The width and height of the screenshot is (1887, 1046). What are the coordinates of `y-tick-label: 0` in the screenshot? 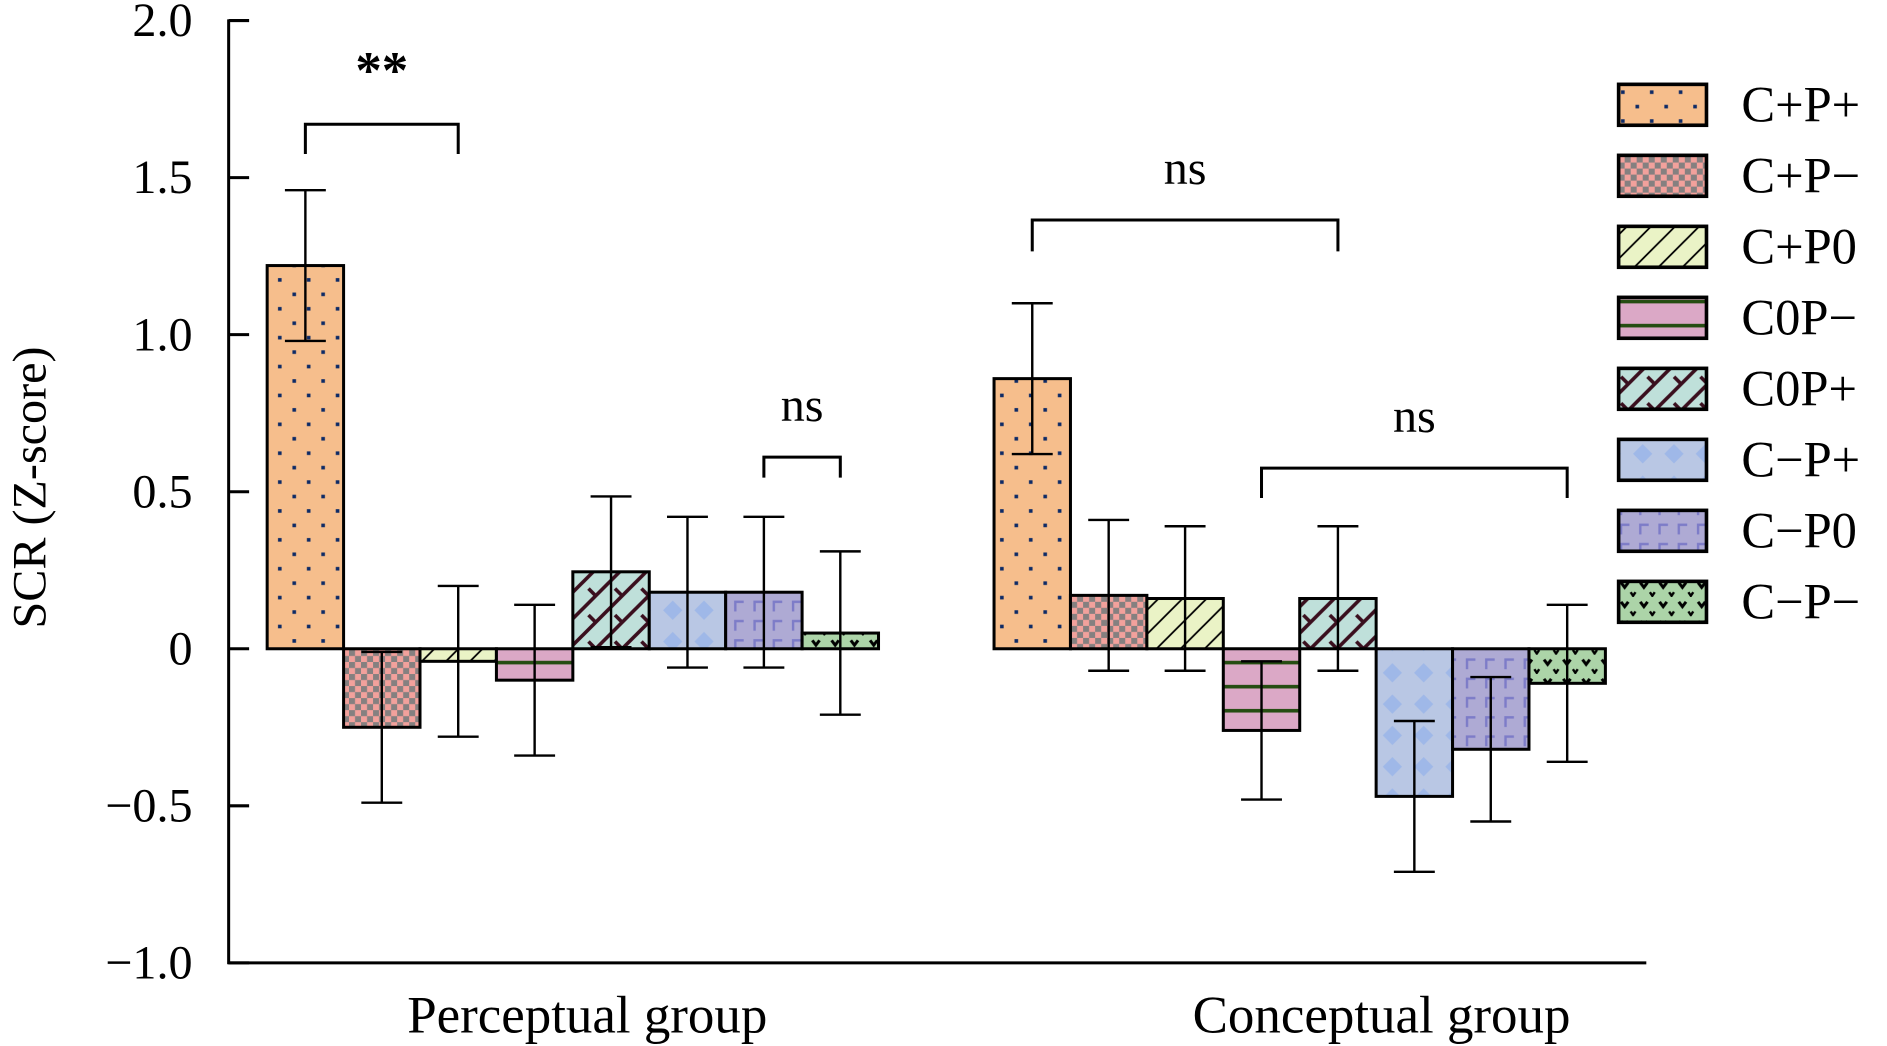 It's located at (180, 648).